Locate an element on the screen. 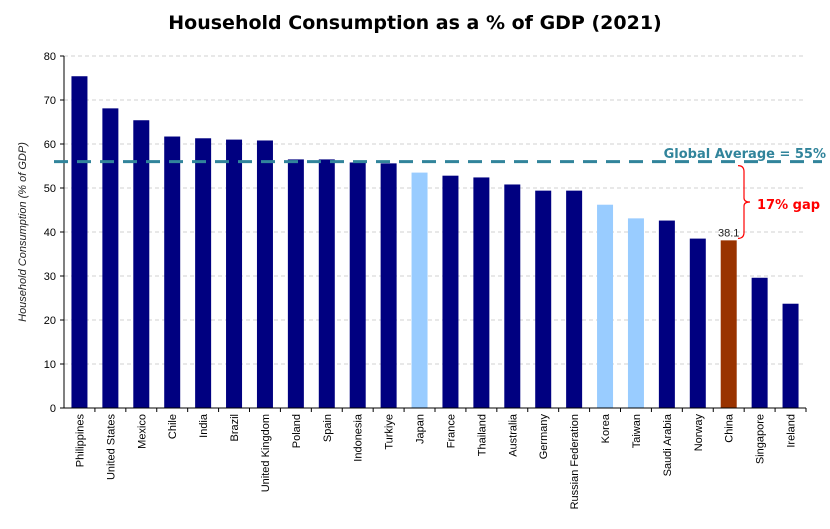 This screenshot has height=529, width=830. x-tick-label: Turkiye is located at coordinates (390, 432).